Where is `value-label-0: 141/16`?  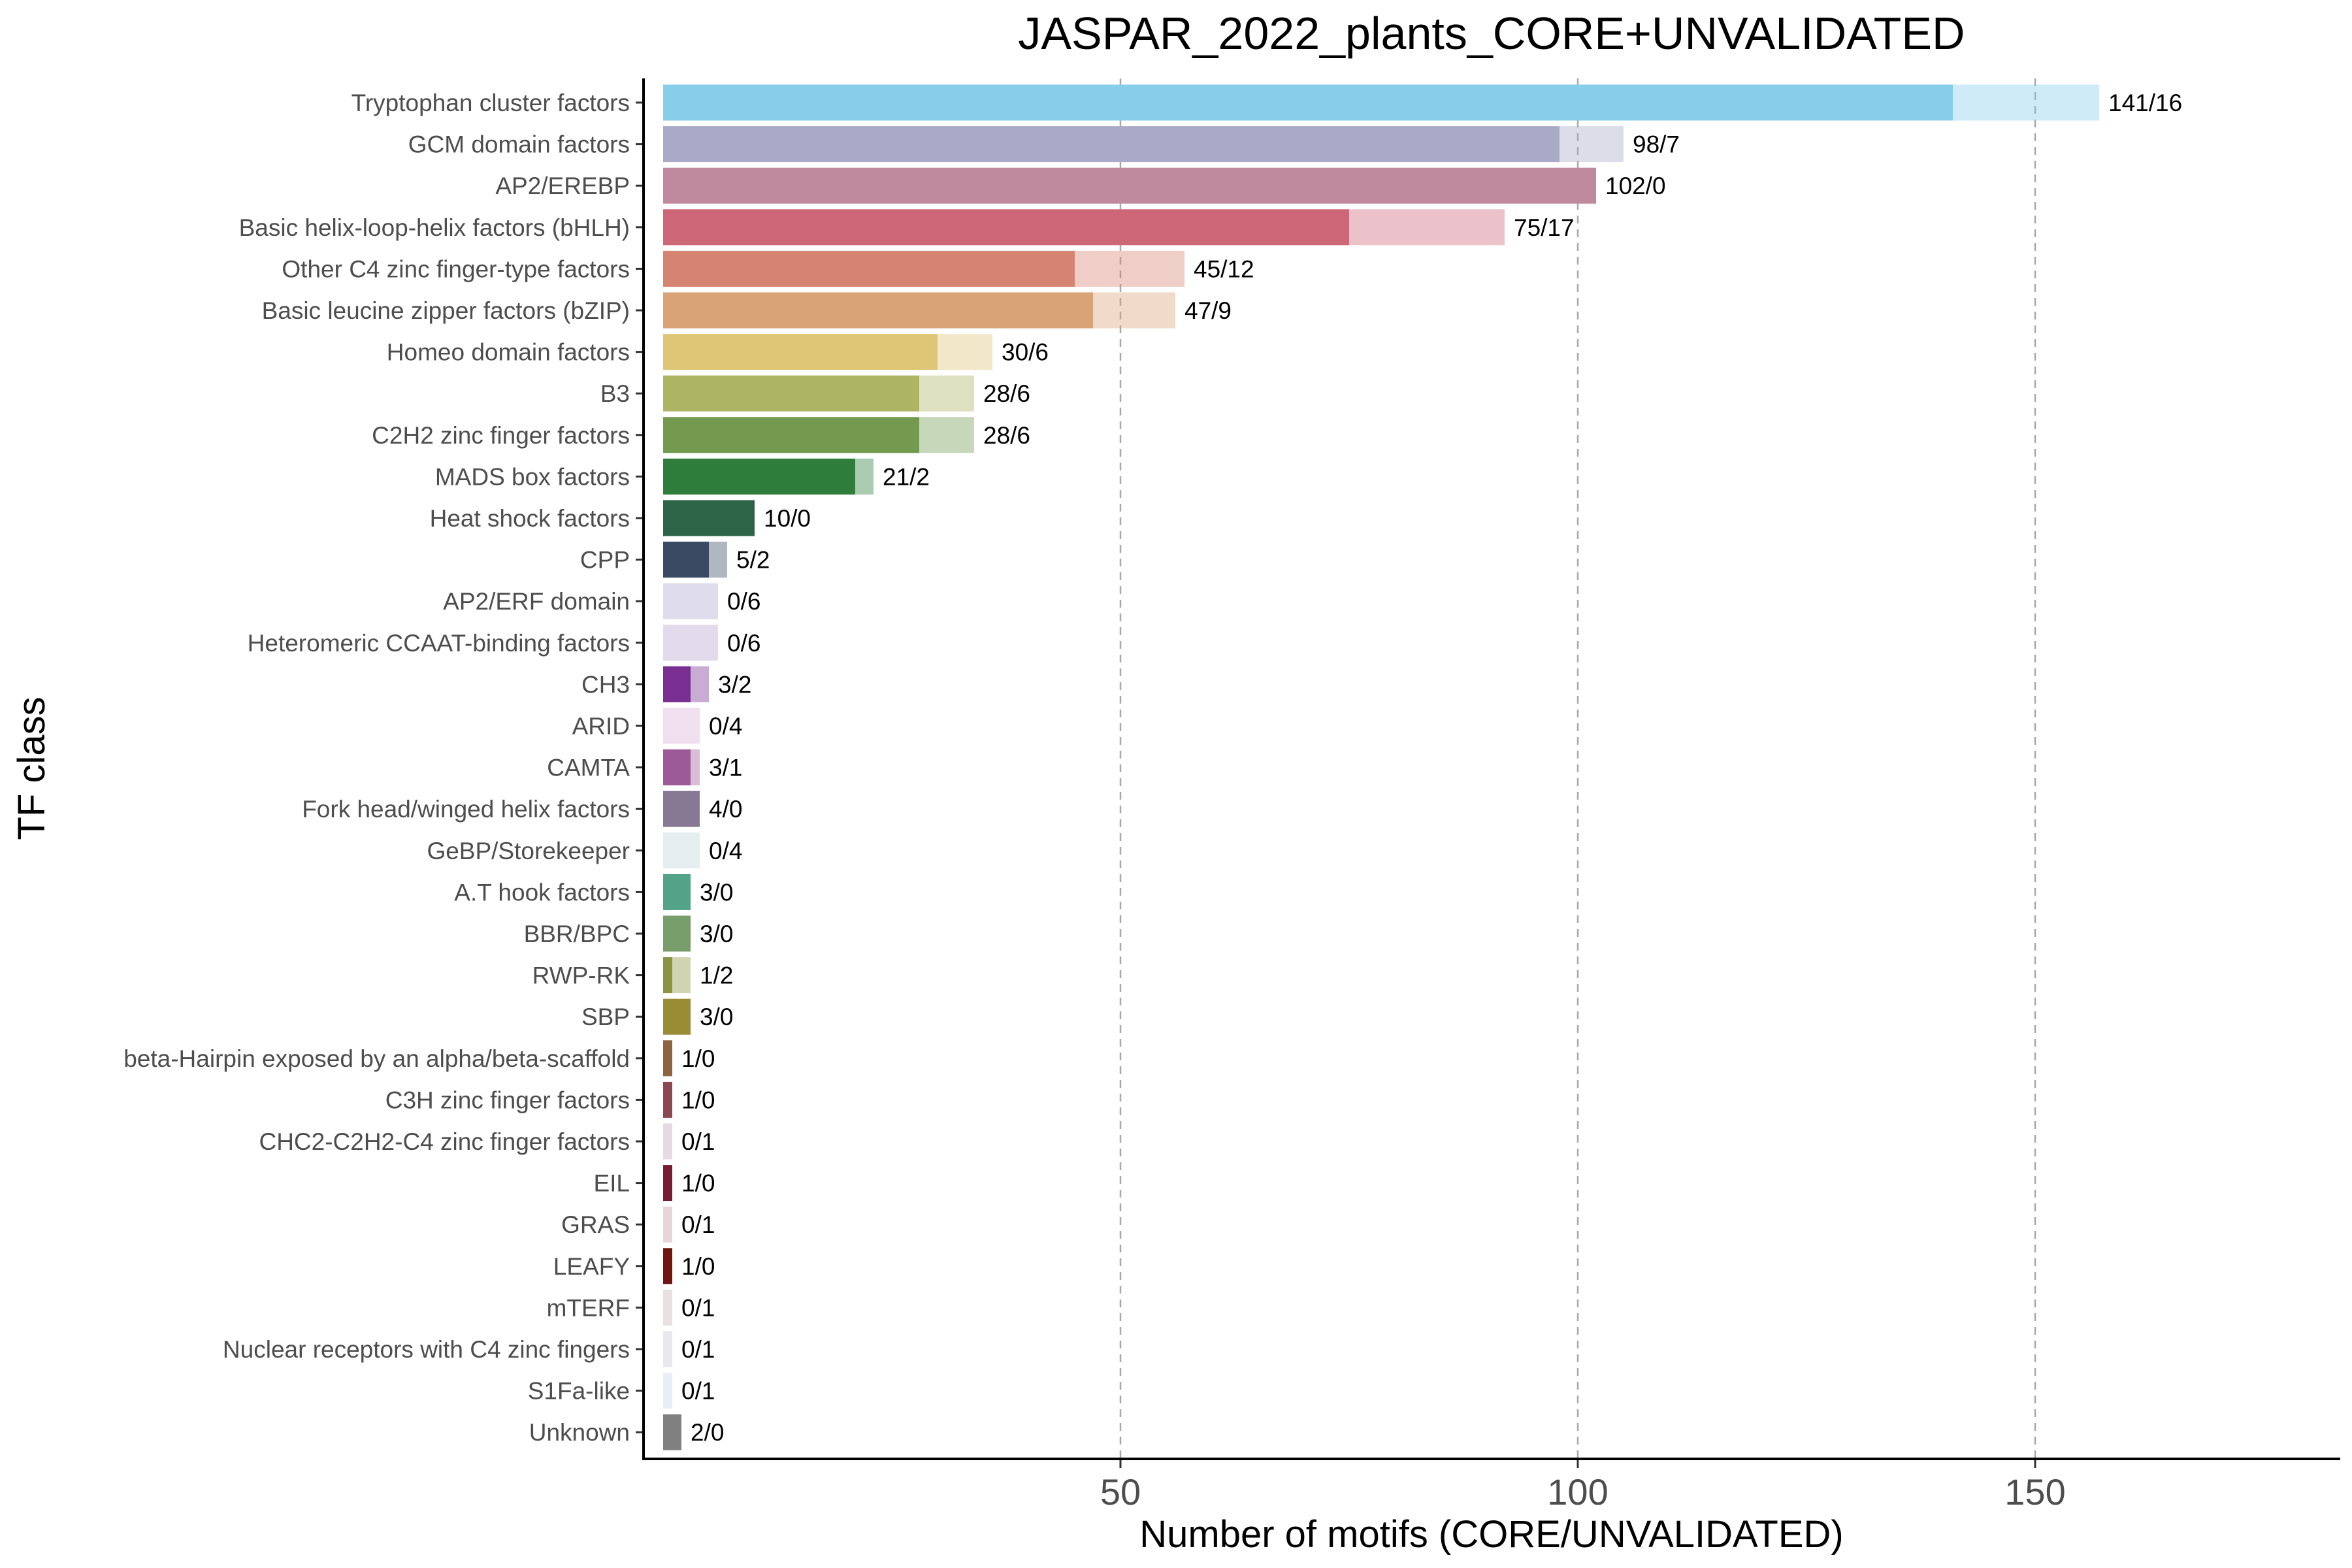 value-label-0: 141/16 is located at coordinates (2145, 103).